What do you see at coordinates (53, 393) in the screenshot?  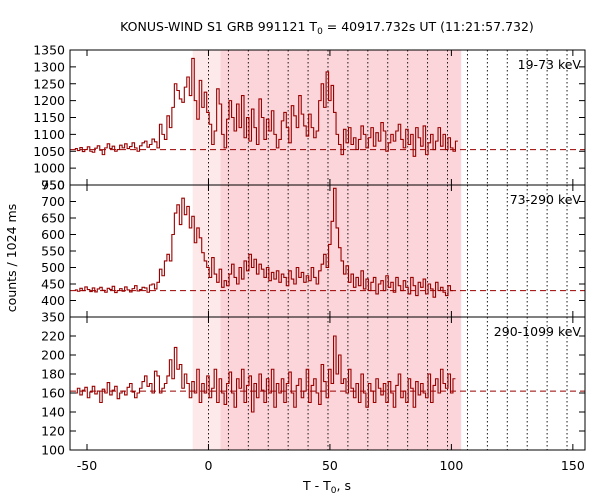 I see `y-tick-label: 160` at bounding box center [53, 393].